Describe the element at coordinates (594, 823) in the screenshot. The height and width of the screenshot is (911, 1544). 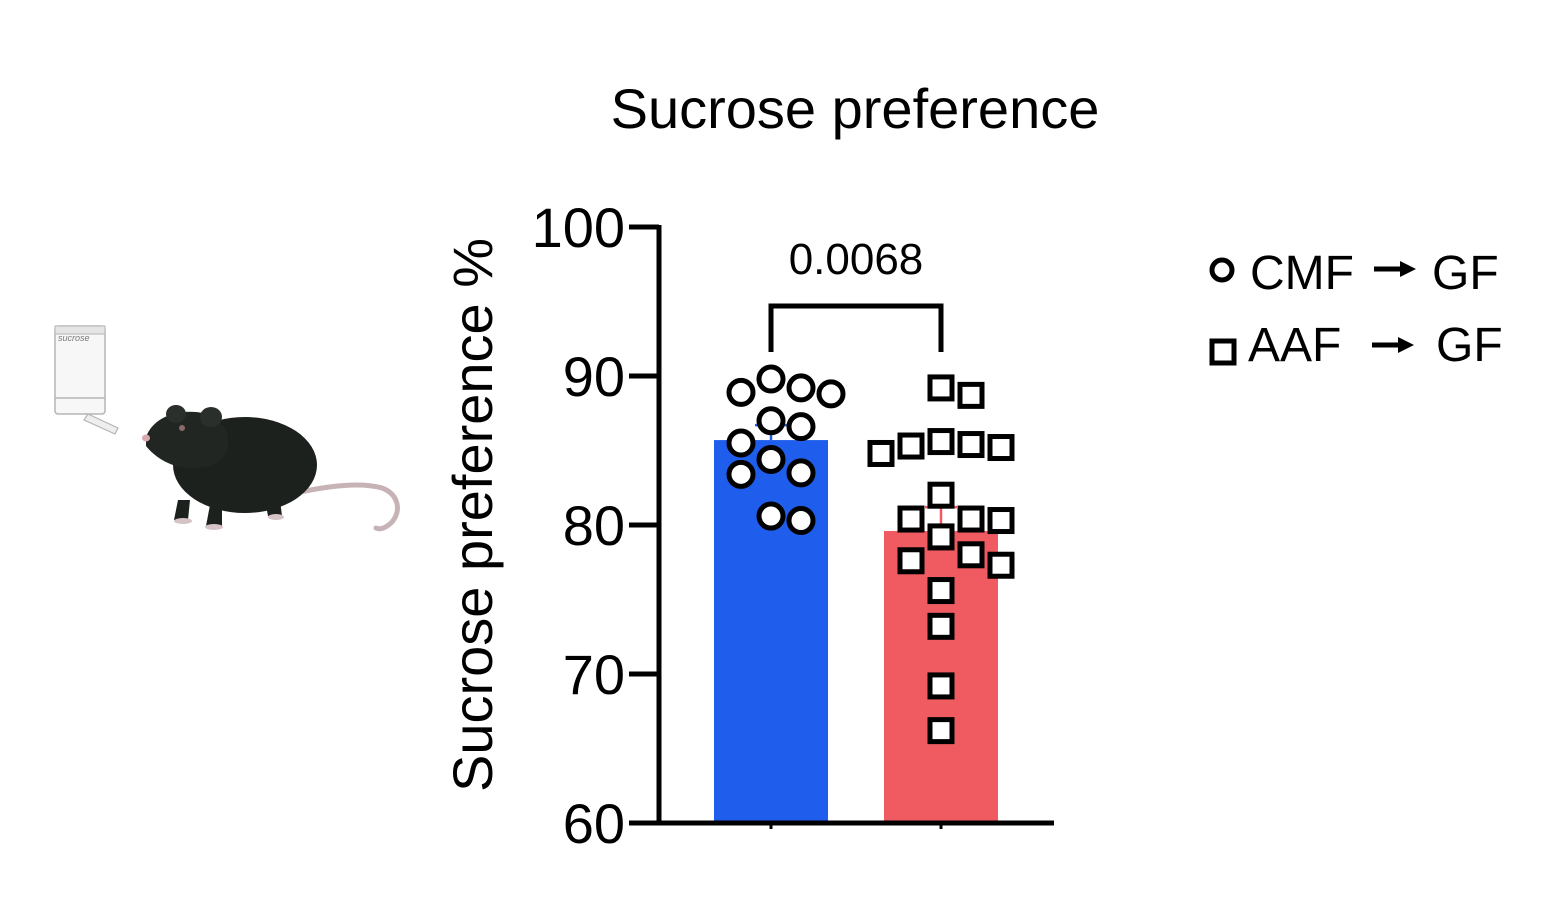
I see `y-tick-label: 60` at that location.